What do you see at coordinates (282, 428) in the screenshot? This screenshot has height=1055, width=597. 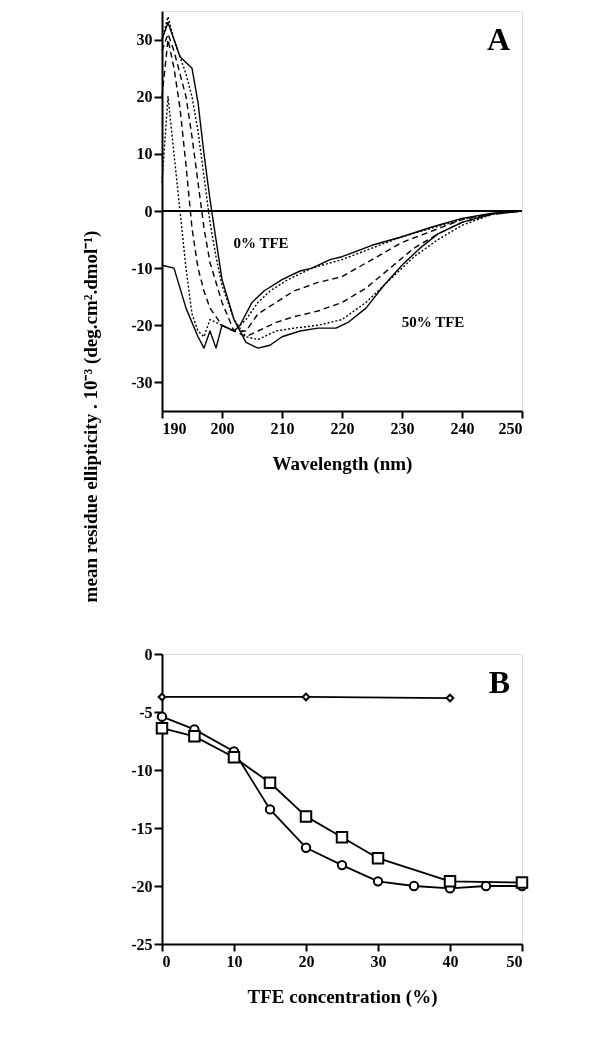 I see `x-tick-label: 210` at bounding box center [282, 428].